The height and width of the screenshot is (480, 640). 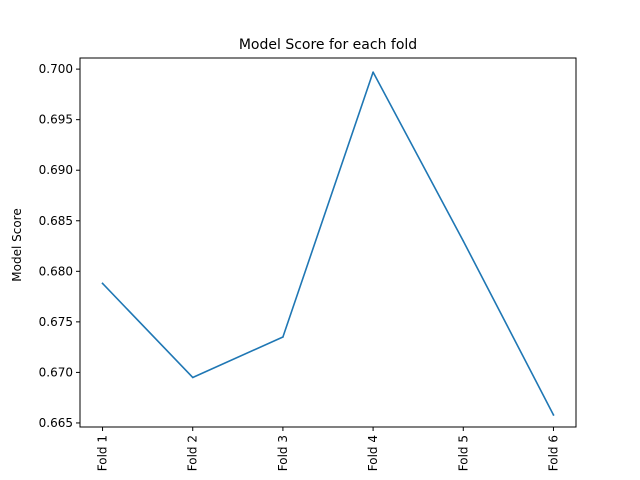 What do you see at coordinates (56, 69) in the screenshot?
I see `y-tick-label: 0.700` at bounding box center [56, 69].